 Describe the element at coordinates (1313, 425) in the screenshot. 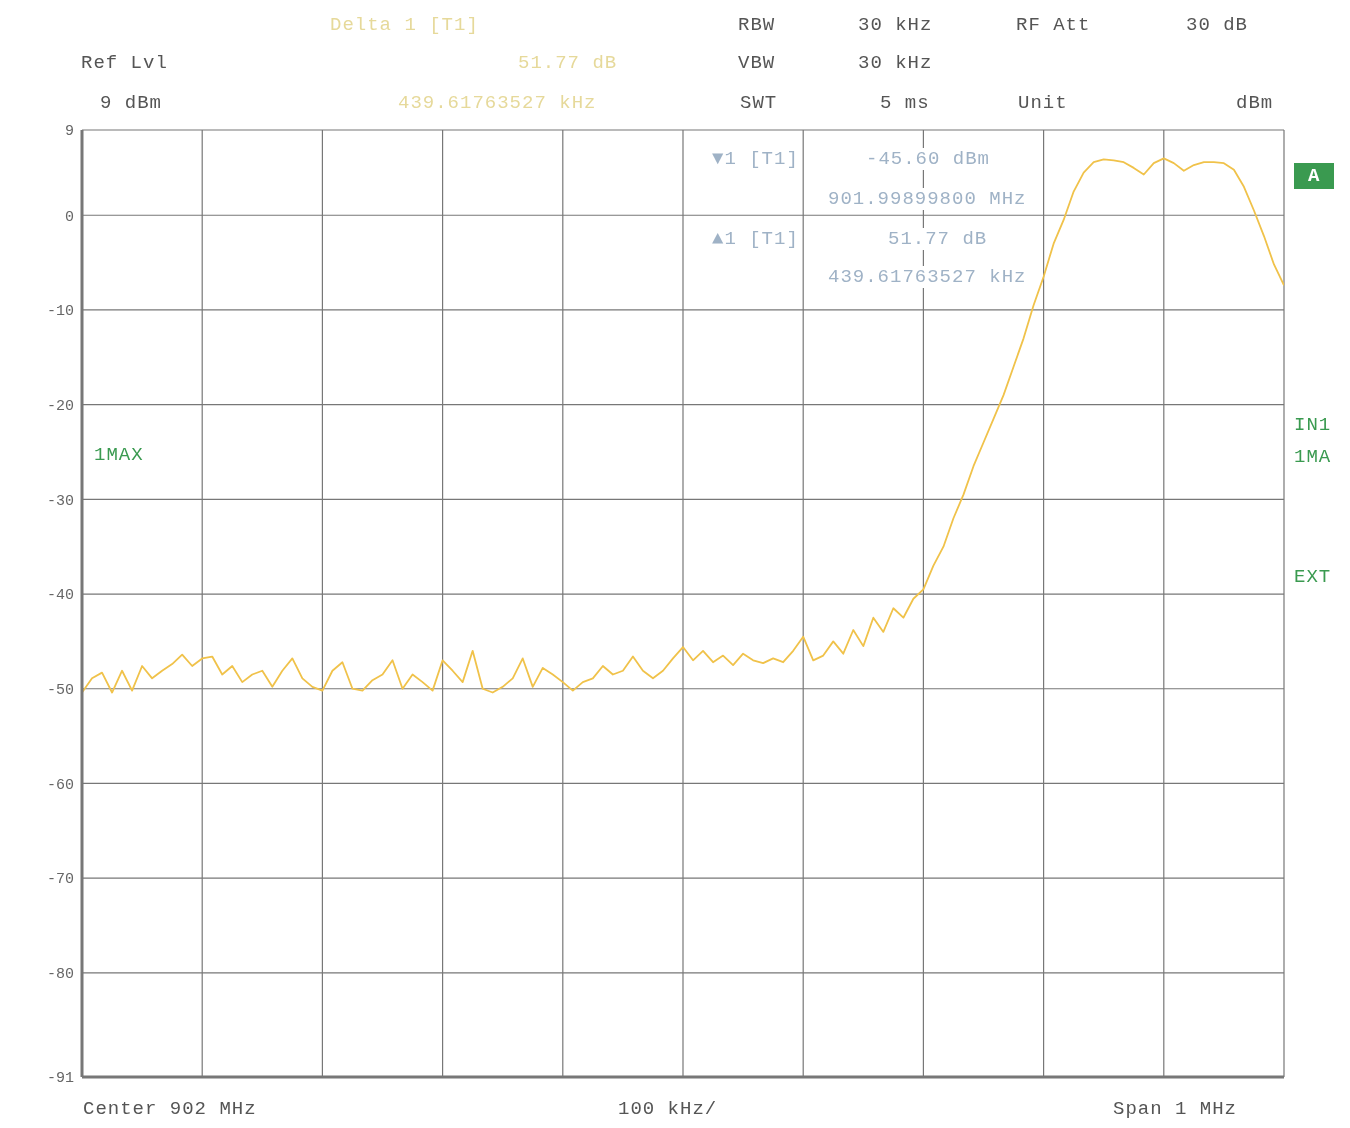

I see `text: IN1` at that location.